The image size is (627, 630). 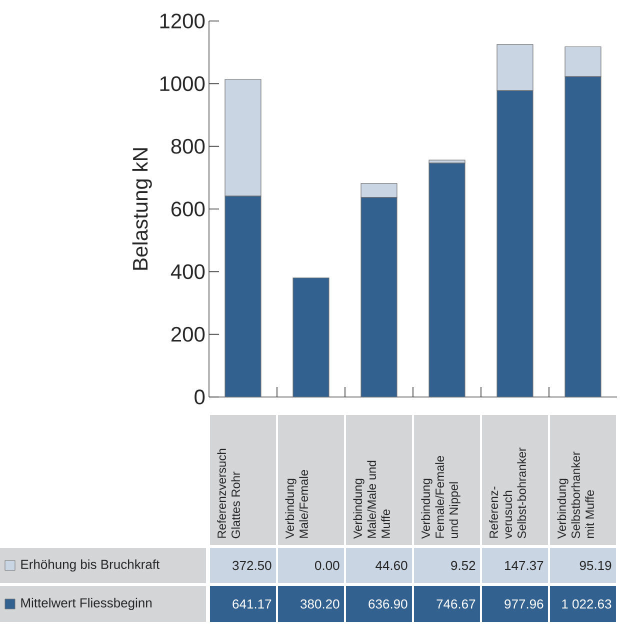 I want to click on data-label: 9.52, so click(x=463, y=565).